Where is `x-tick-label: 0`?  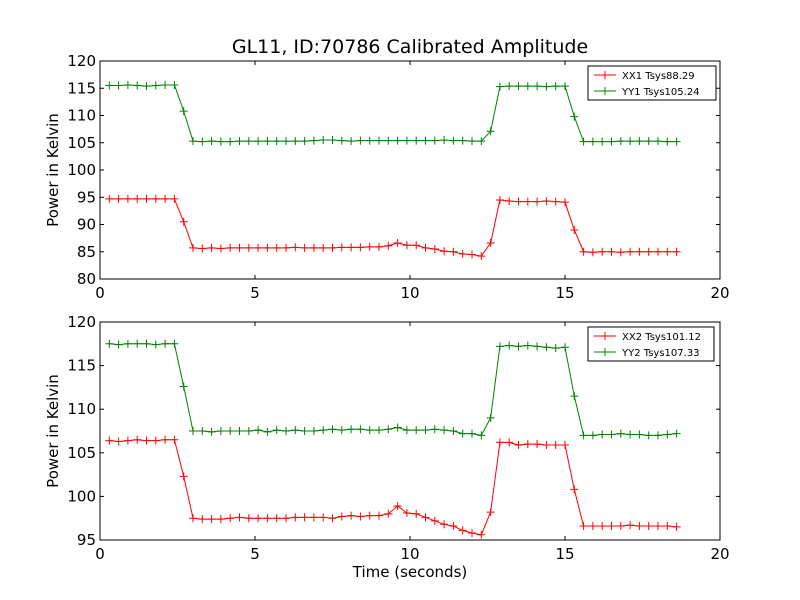
x-tick-label: 0 is located at coordinates (100, 293).